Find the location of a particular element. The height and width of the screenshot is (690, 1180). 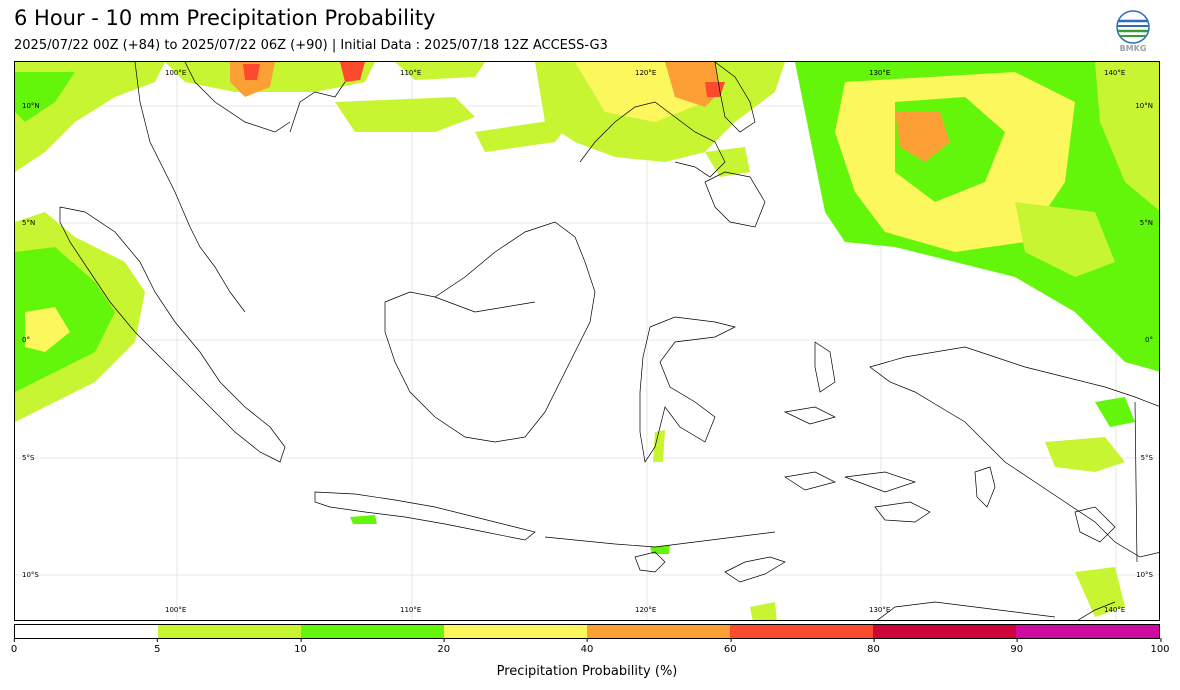

colorbar-ticks: 0 5 10 20 40 60 80 90 100 is located at coordinates (590, 648).